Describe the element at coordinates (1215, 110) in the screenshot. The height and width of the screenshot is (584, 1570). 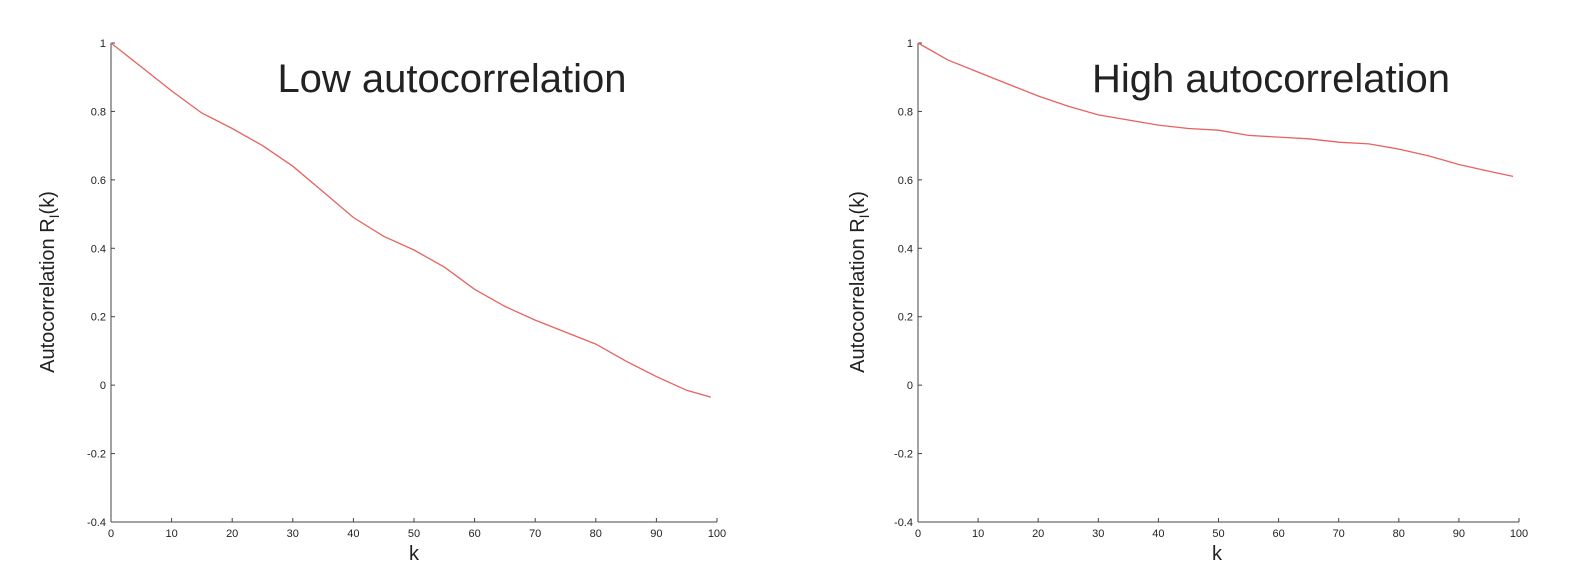
I see `series-line` at that location.